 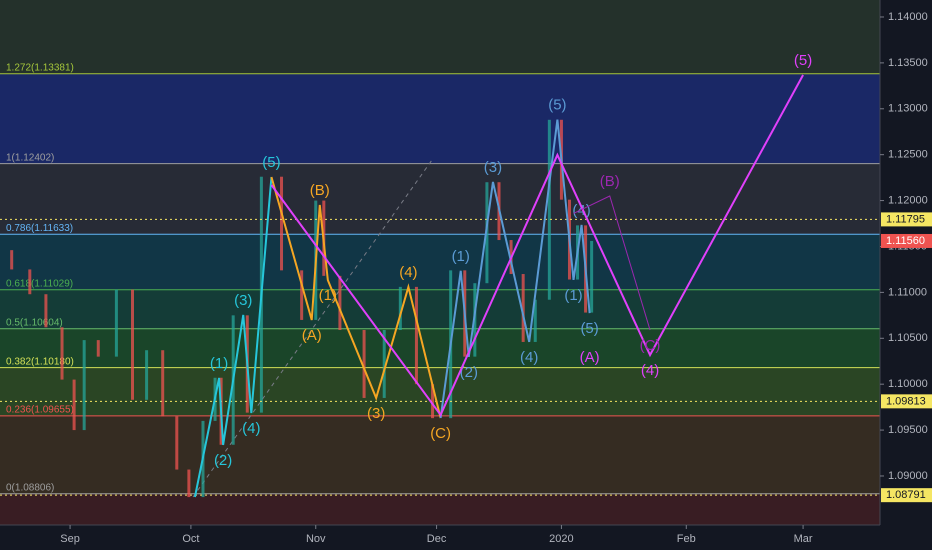 I want to click on x-tick-label: Sep, so click(x=70, y=539).